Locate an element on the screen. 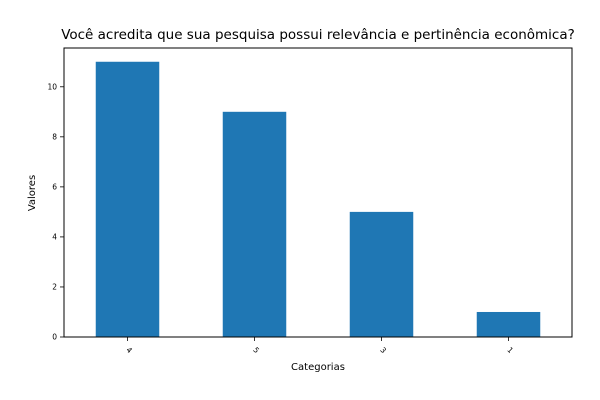 This screenshot has height=400, width=600. y-axis-ticks: 0 2 4 6 8 10 is located at coordinates (55, 212).